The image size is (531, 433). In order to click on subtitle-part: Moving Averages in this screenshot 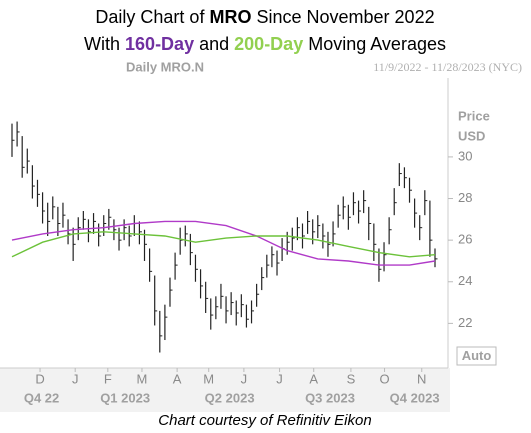, I will do `click(377, 44)`.